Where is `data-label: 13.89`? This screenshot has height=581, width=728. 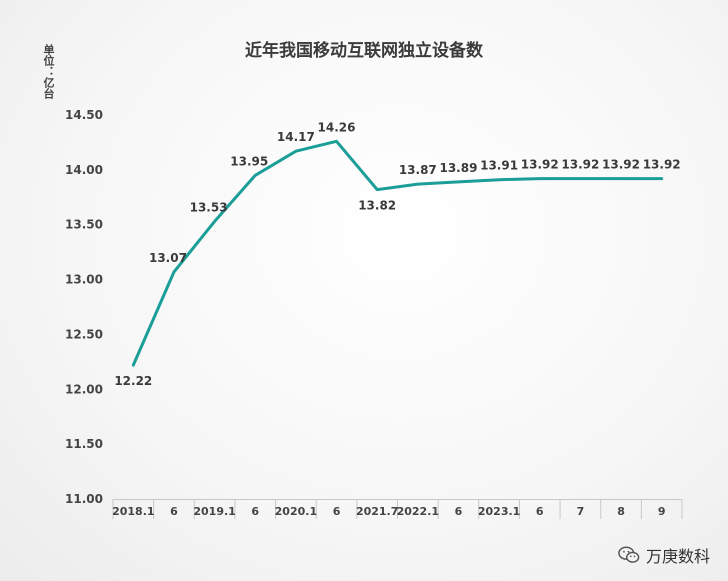 data-label: 13.89 is located at coordinates (458, 168).